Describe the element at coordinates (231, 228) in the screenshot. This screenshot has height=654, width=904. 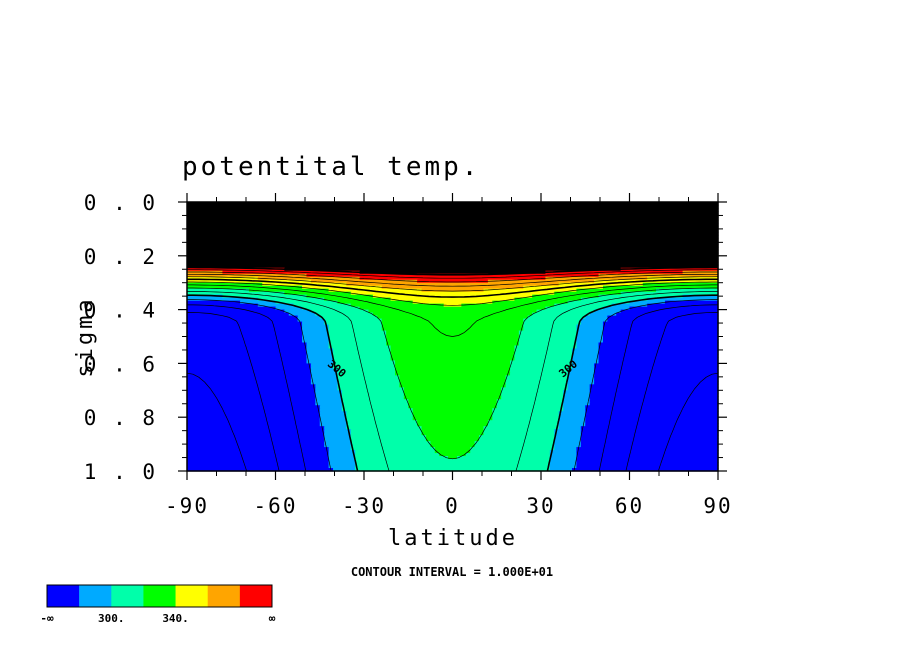
I see `contour-label: 400` at that location.